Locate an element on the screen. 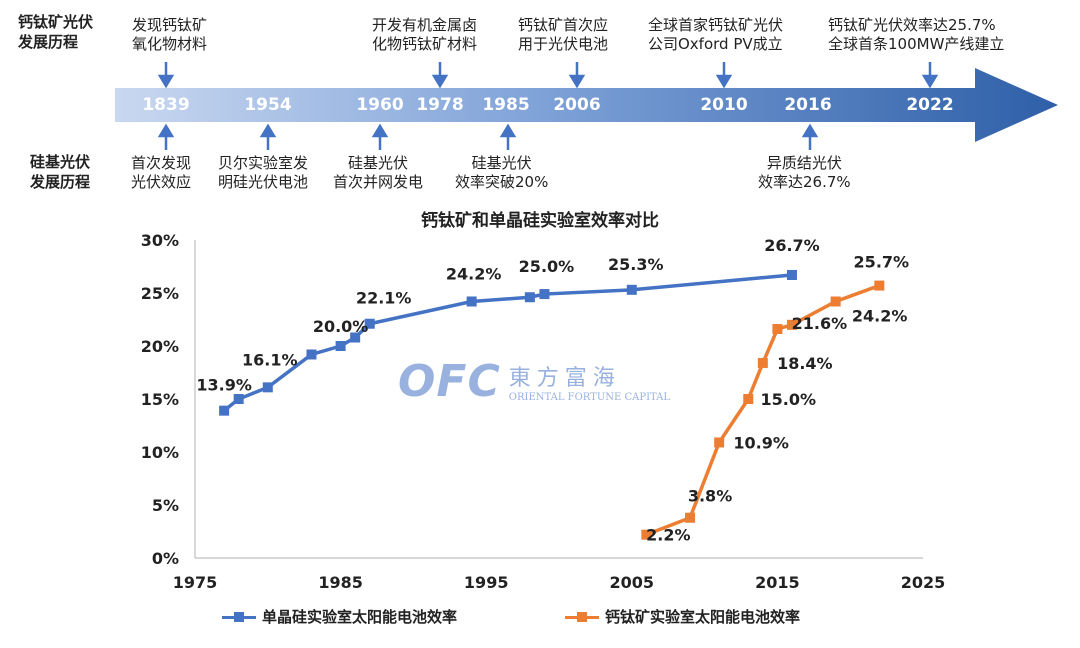 This screenshot has height=648, width=1080. data-label: 21.6% is located at coordinates (820, 323).